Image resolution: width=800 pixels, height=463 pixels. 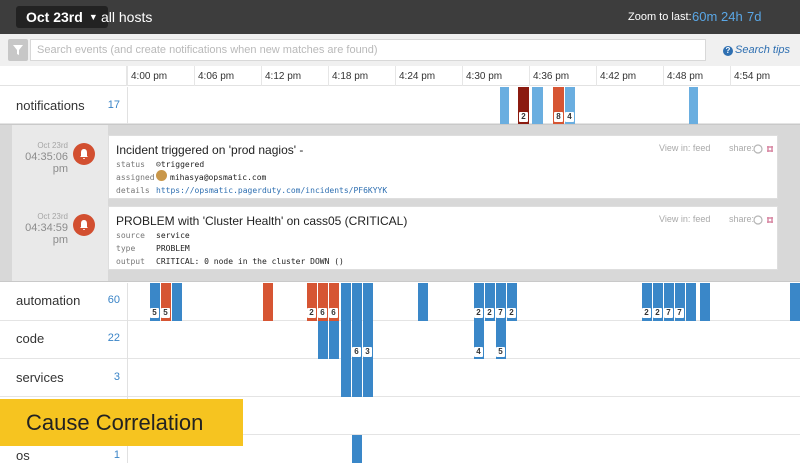 I want to click on event-title: Incident triggered on 'prod nagios' -, so click(x=210, y=150).